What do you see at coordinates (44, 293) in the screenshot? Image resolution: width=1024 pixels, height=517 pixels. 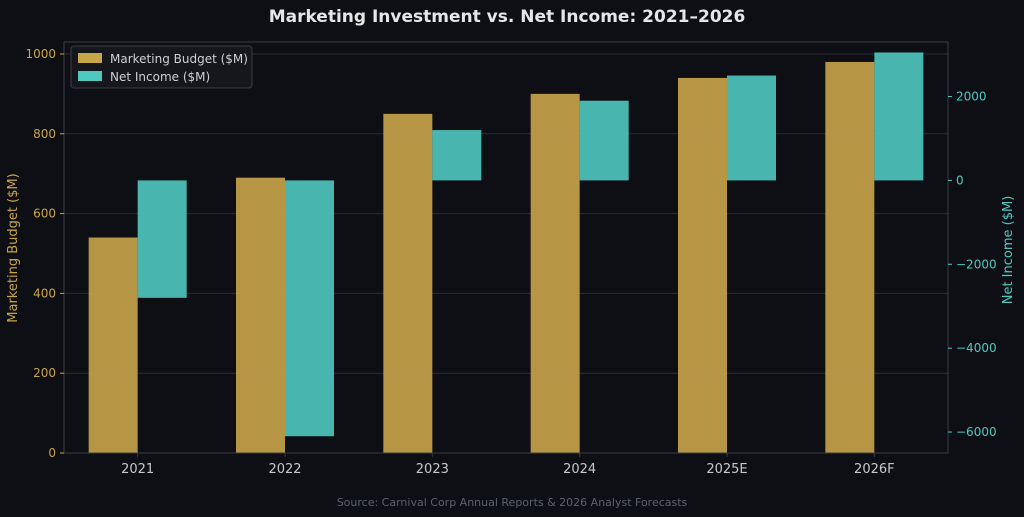 I see `y-left-tick-label: 400` at bounding box center [44, 293].